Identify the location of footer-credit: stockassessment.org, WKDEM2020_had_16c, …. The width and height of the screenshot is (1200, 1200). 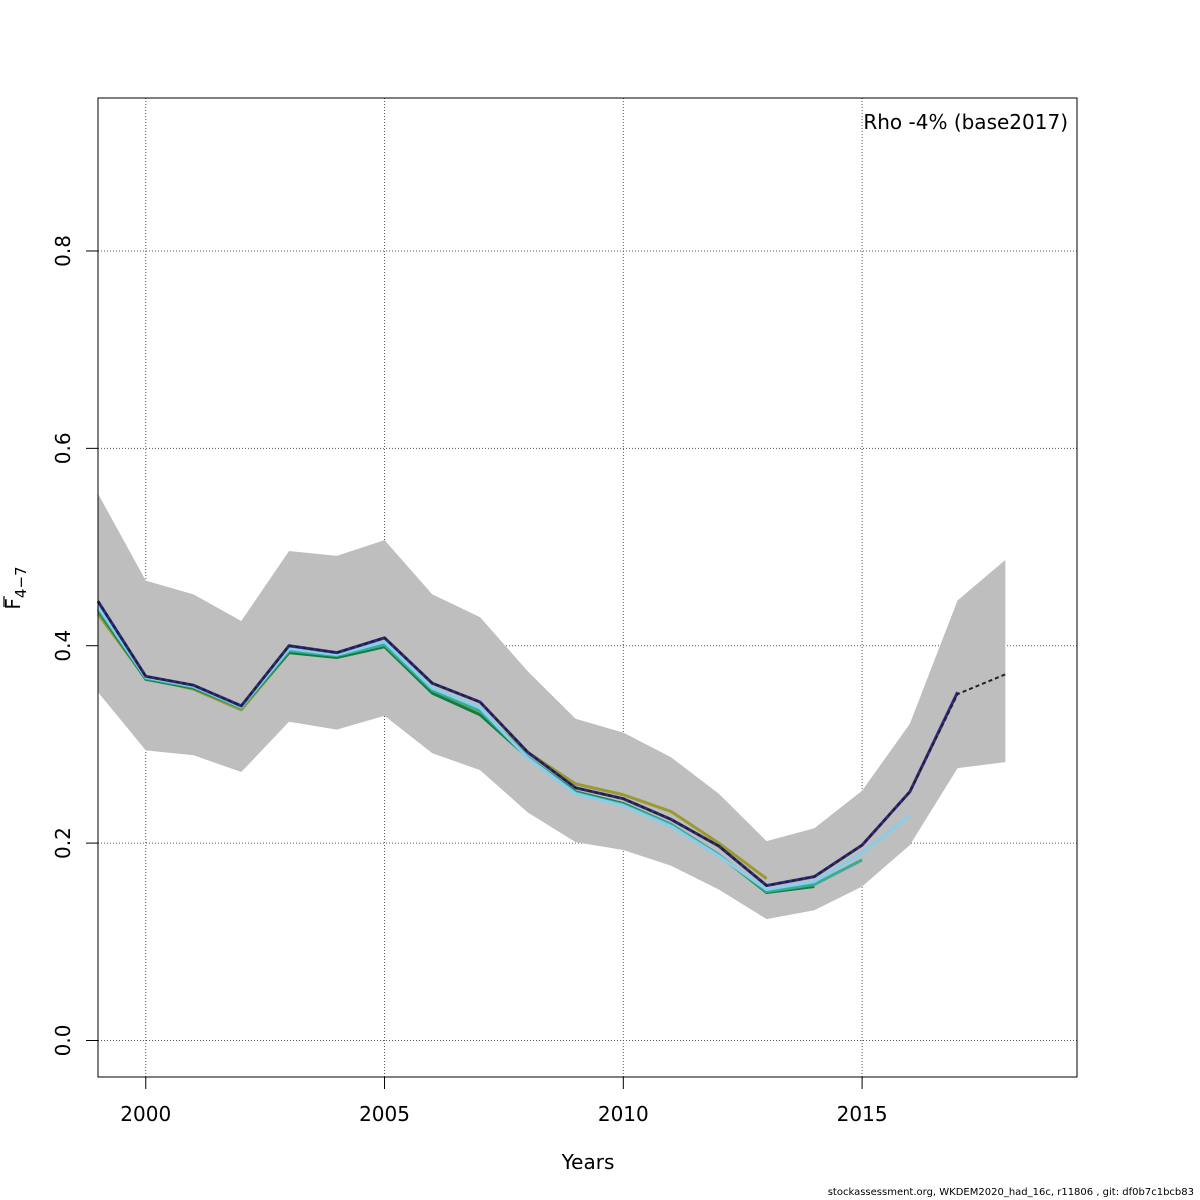
(1010, 1192).